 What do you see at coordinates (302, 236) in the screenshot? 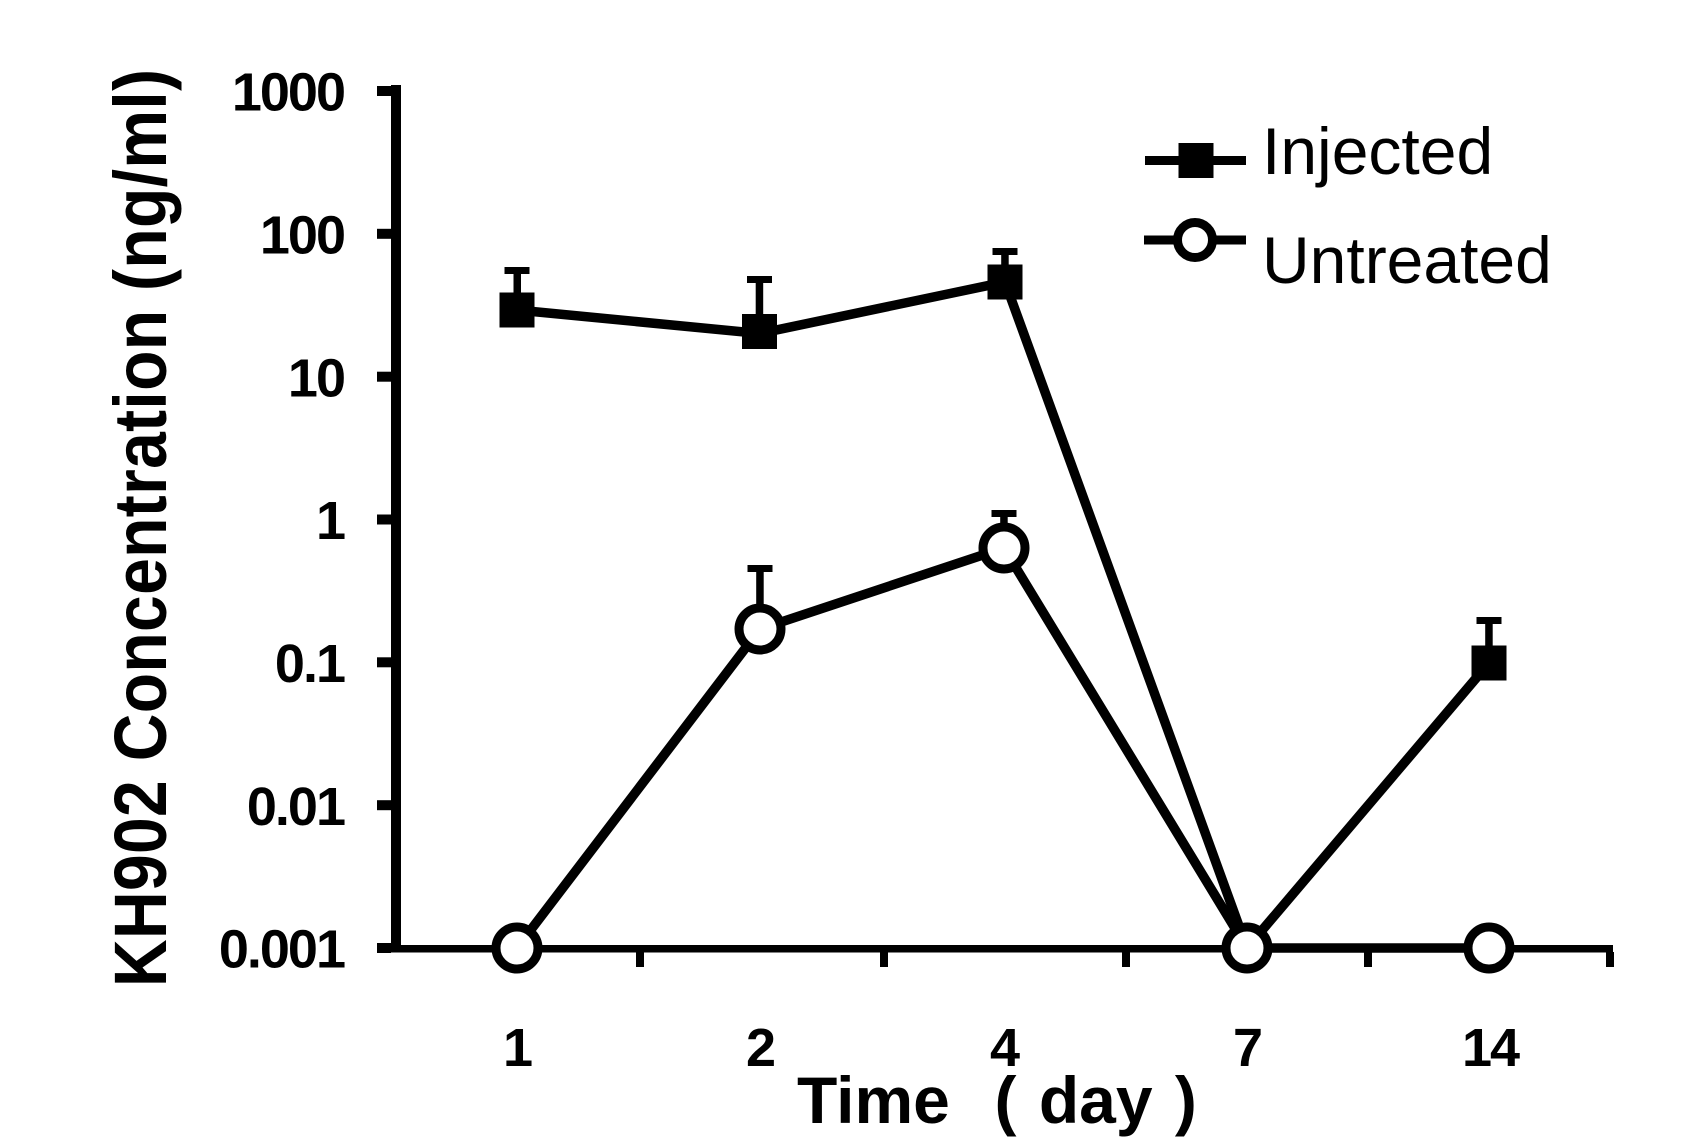
I see `svg-text: 100` at bounding box center [302, 236].